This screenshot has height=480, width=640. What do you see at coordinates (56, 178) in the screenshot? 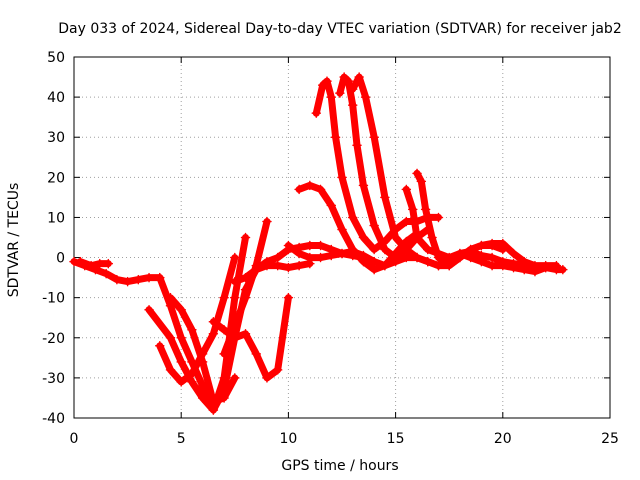
I see `y-tick-label: 20` at bounding box center [56, 178].